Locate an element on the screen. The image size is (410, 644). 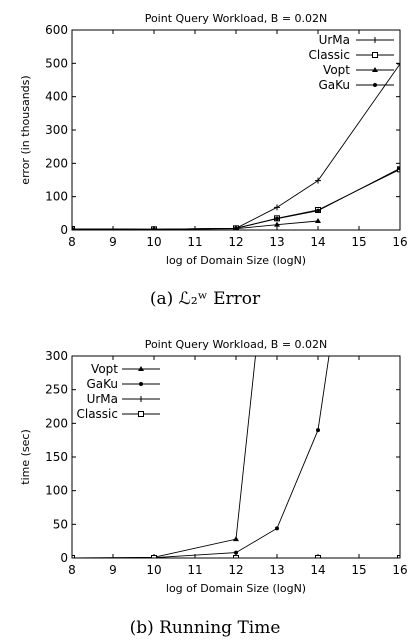
caption-b: (b) Running Time is located at coordinates (205, 628).